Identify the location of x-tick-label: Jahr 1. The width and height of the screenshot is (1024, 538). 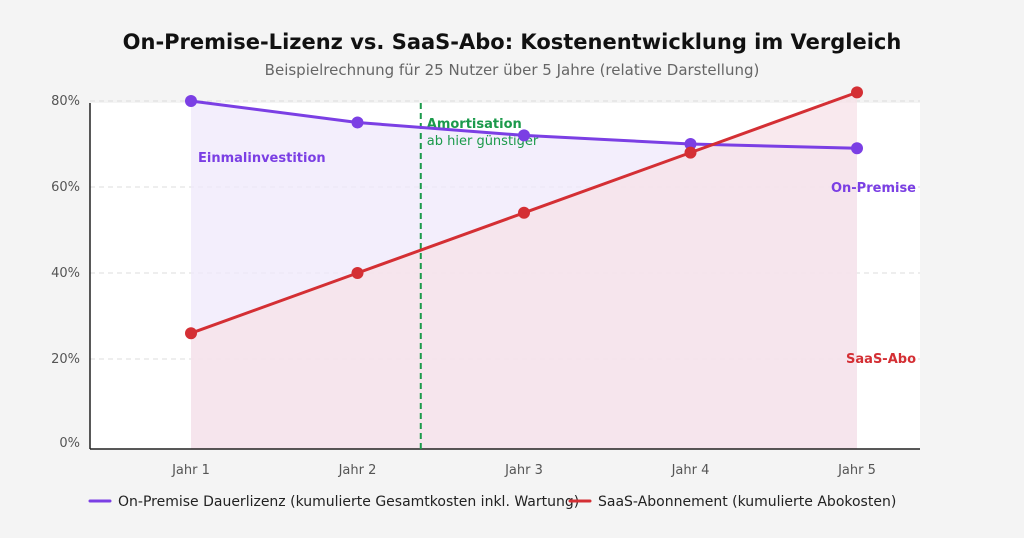
(190, 470).